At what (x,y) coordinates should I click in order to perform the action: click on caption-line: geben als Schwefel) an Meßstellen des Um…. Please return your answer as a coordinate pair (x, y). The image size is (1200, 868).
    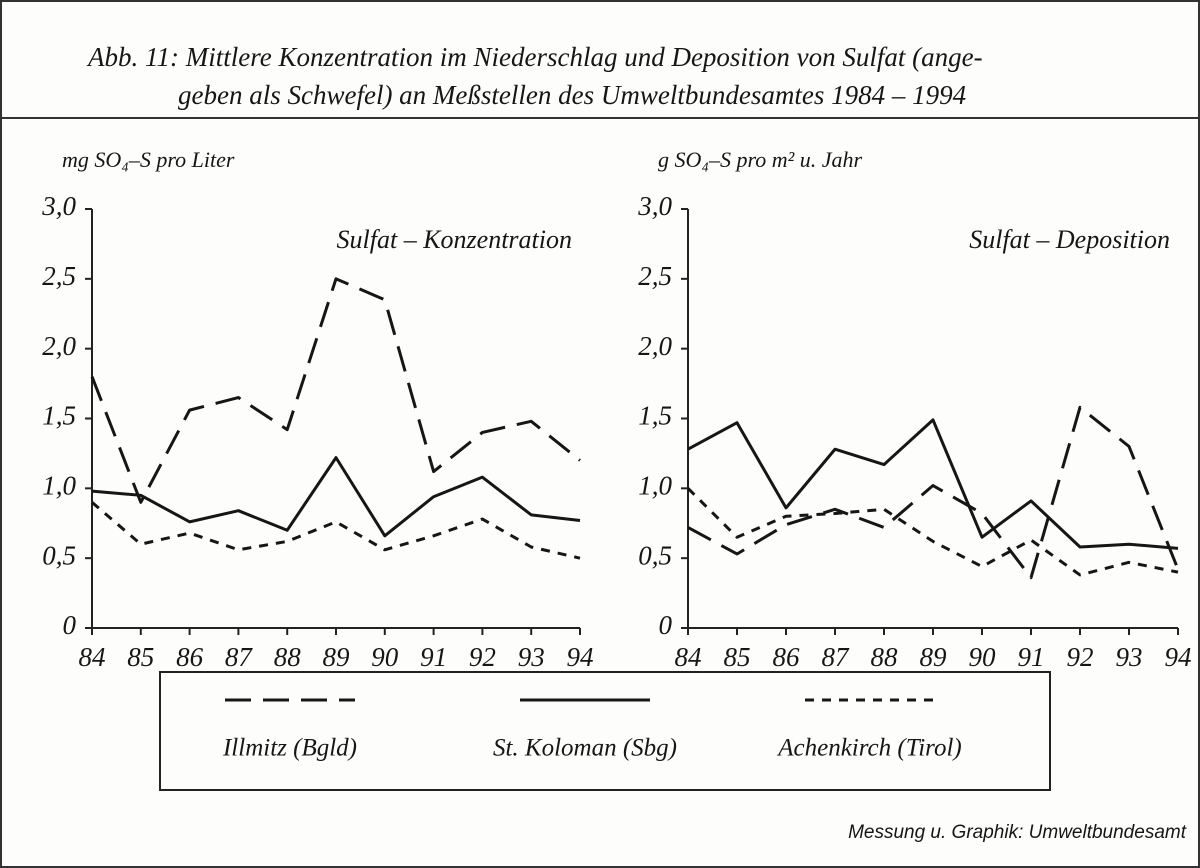
    Looking at the image, I should click on (572, 95).